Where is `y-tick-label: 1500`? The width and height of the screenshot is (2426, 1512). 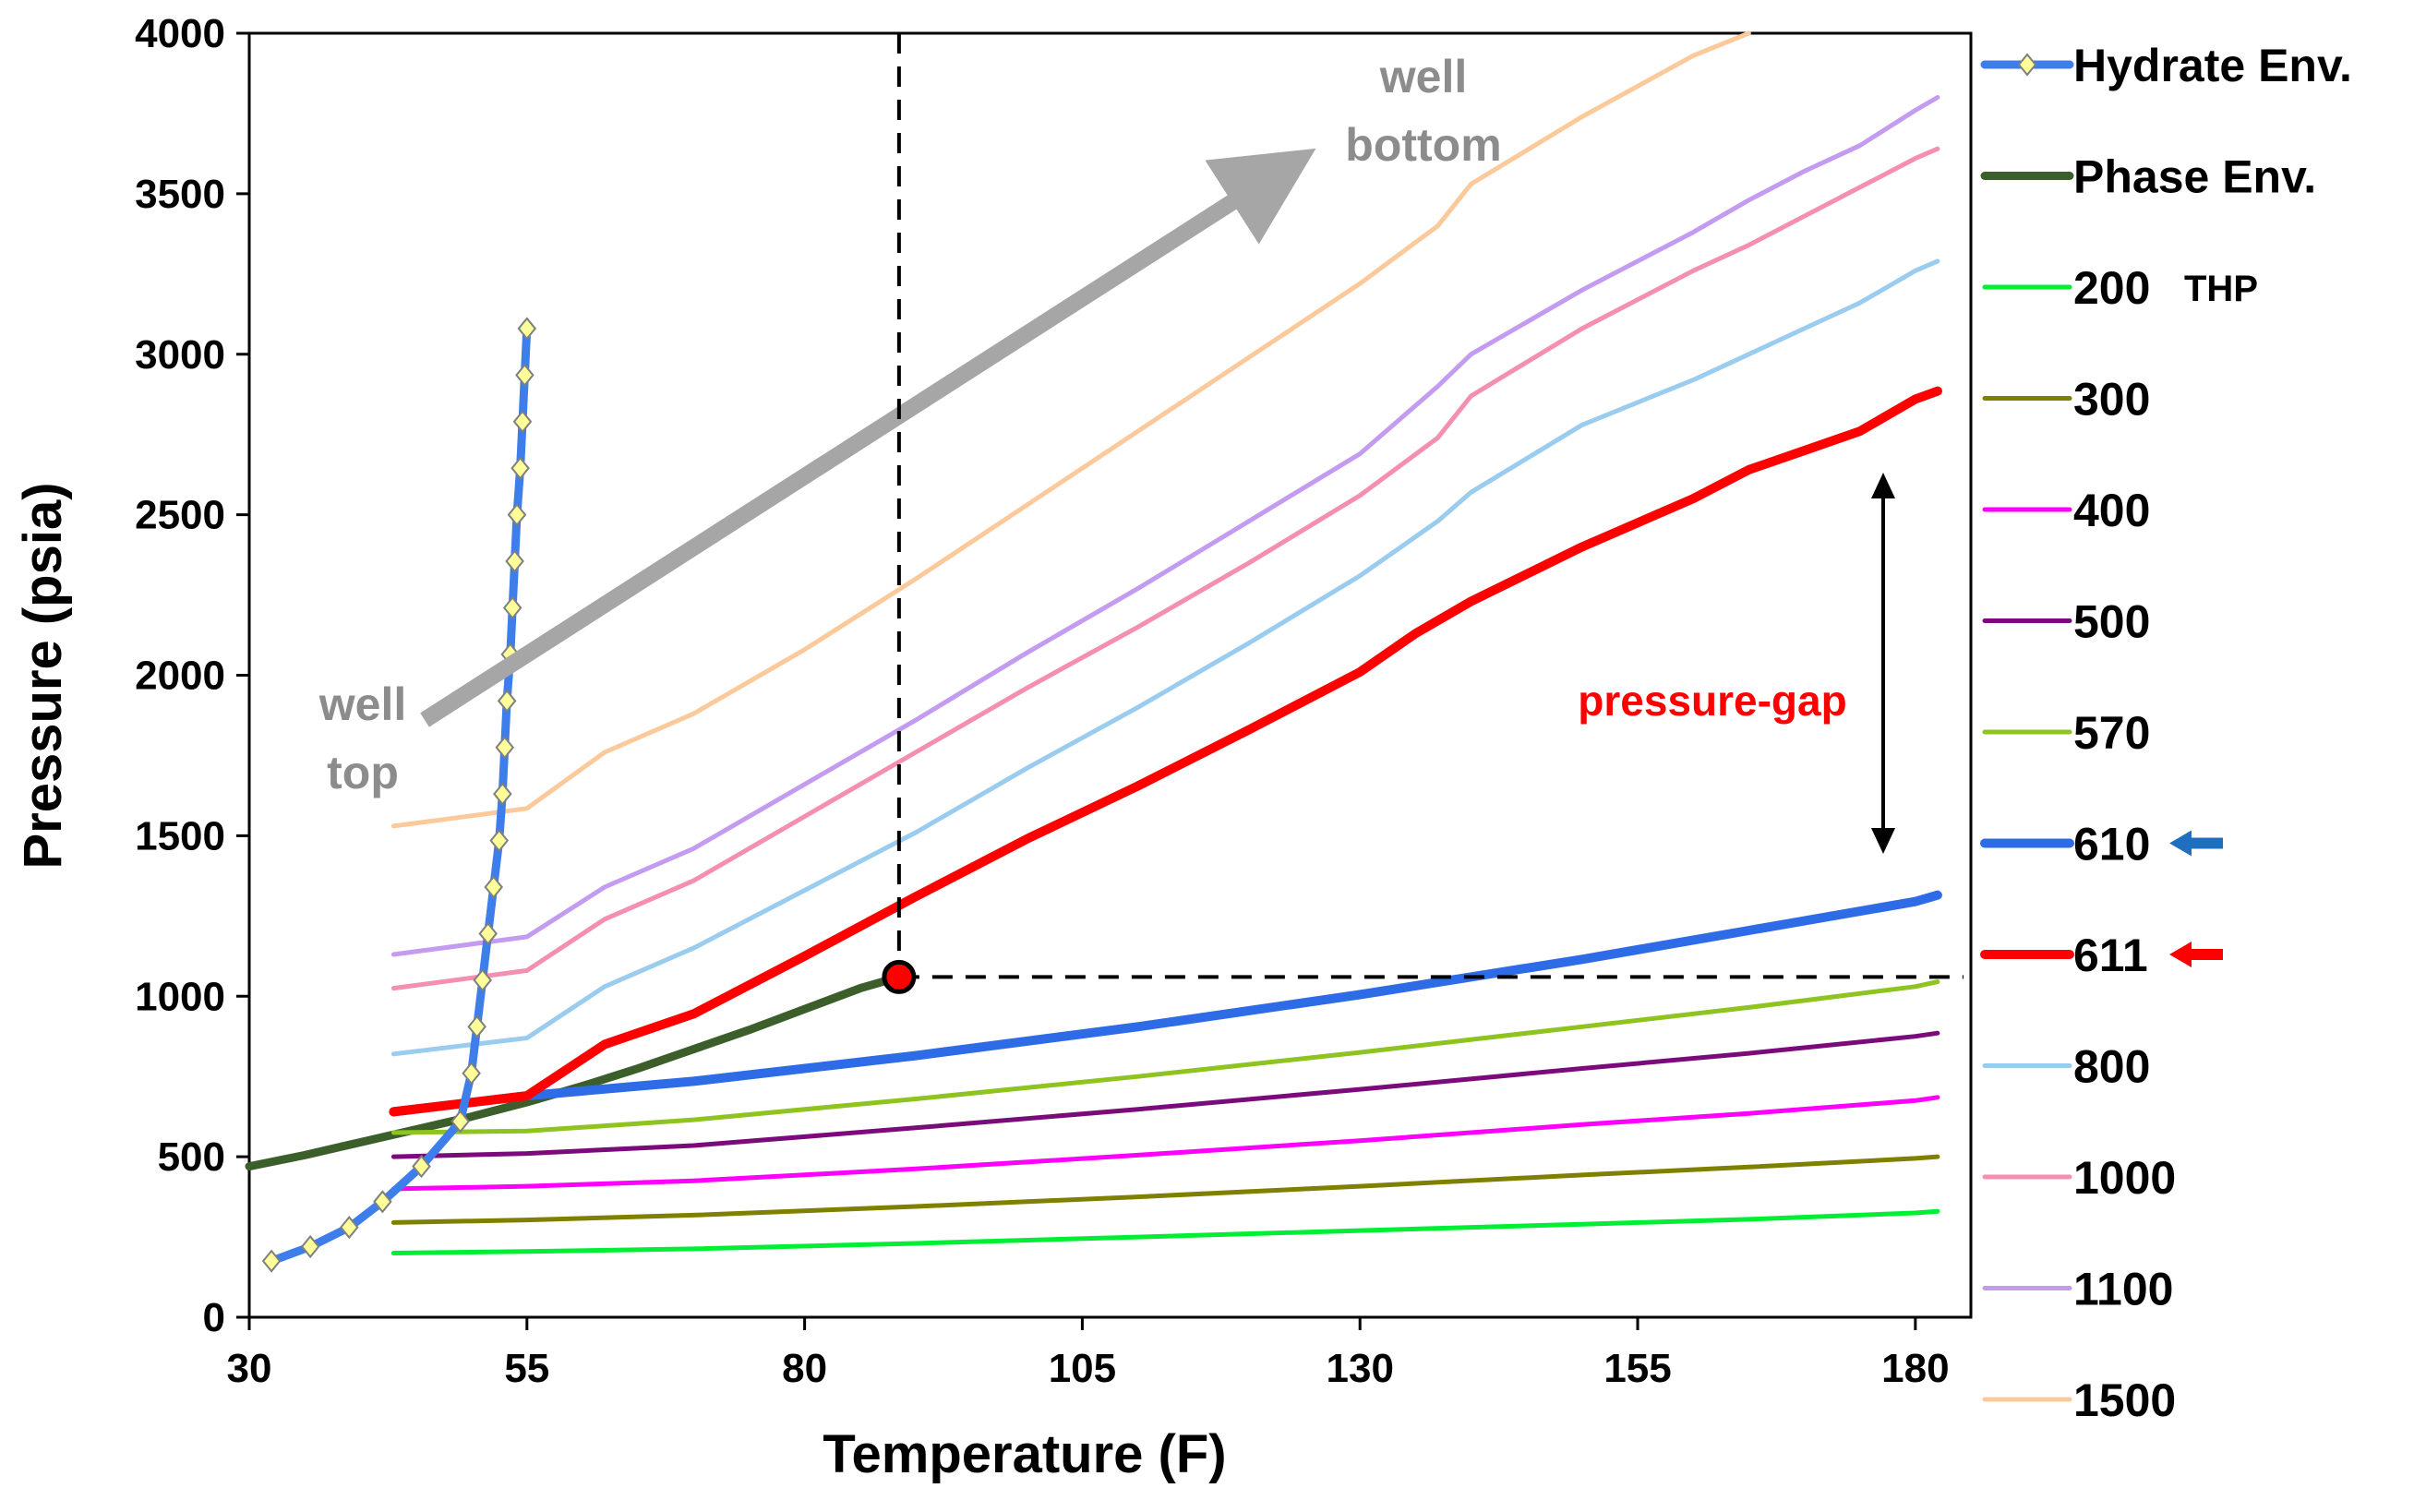 y-tick-label: 1500 is located at coordinates (180, 835).